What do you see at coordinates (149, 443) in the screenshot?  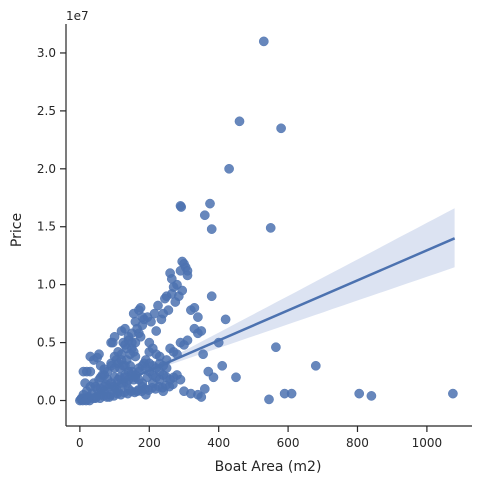 I see `x-tick-label: 200` at bounding box center [149, 443].